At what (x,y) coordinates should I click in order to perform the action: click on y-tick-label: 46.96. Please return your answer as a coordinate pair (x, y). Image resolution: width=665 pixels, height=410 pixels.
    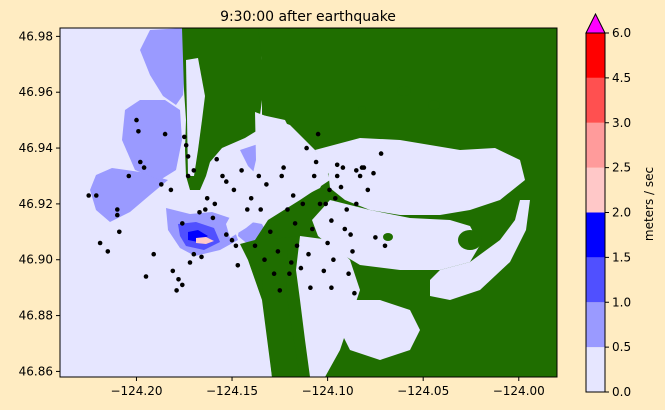
    Looking at the image, I should click on (36, 92).